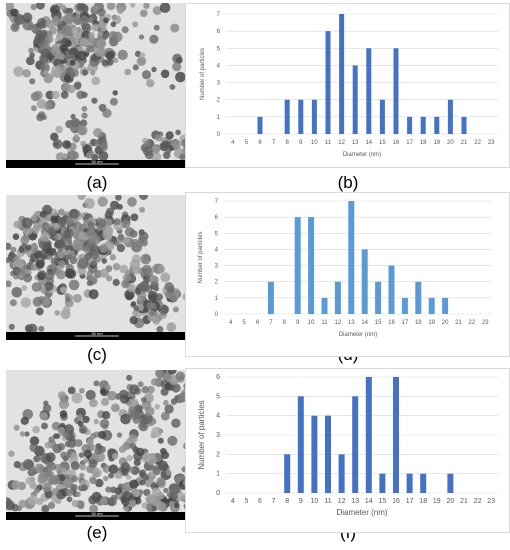 The height and width of the screenshot is (550, 510). Describe the element at coordinates (97, 85) in the screenshot. I see `tem-image-a: 50 nm` at that location.